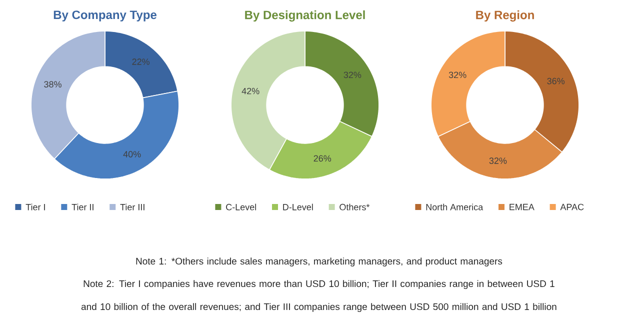 The width and height of the screenshot is (638, 320). What do you see at coordinates (556, 81) in the screenshot?
I see `data-label: 36%` at bounding box center [556, 81].